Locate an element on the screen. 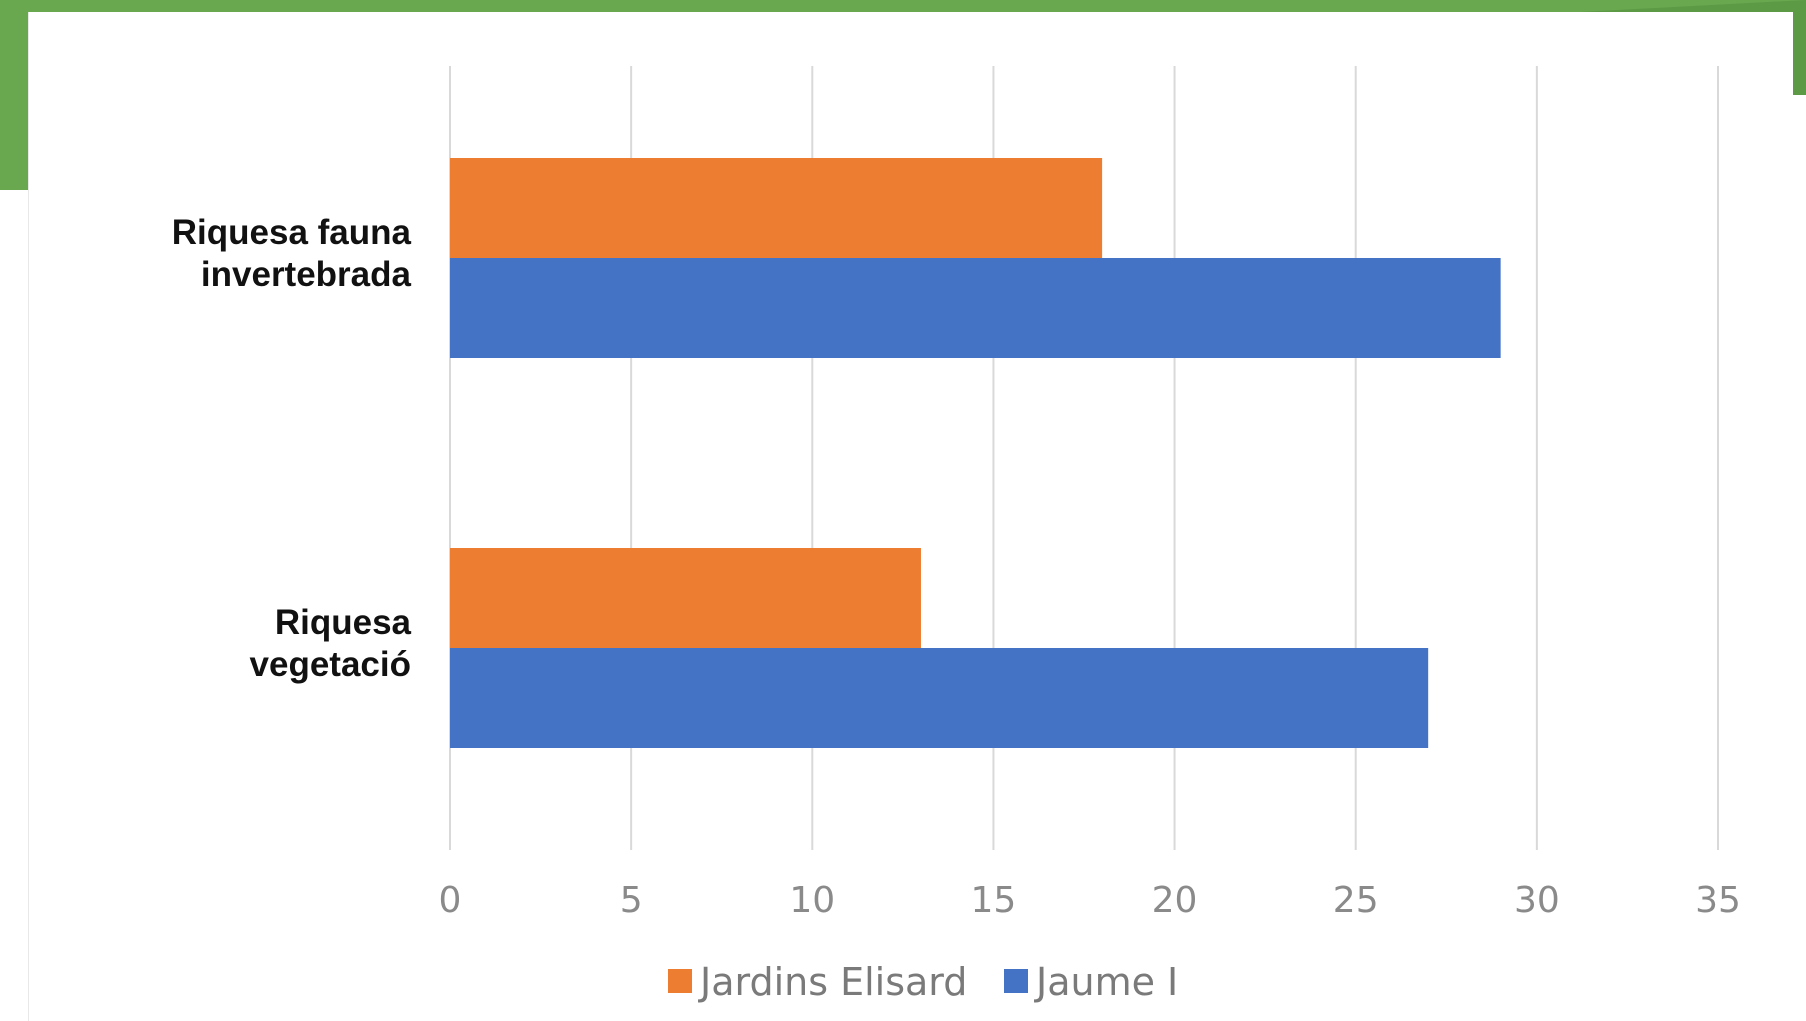  x-tick-label-5: 5 is located at coordinates (631, 900).